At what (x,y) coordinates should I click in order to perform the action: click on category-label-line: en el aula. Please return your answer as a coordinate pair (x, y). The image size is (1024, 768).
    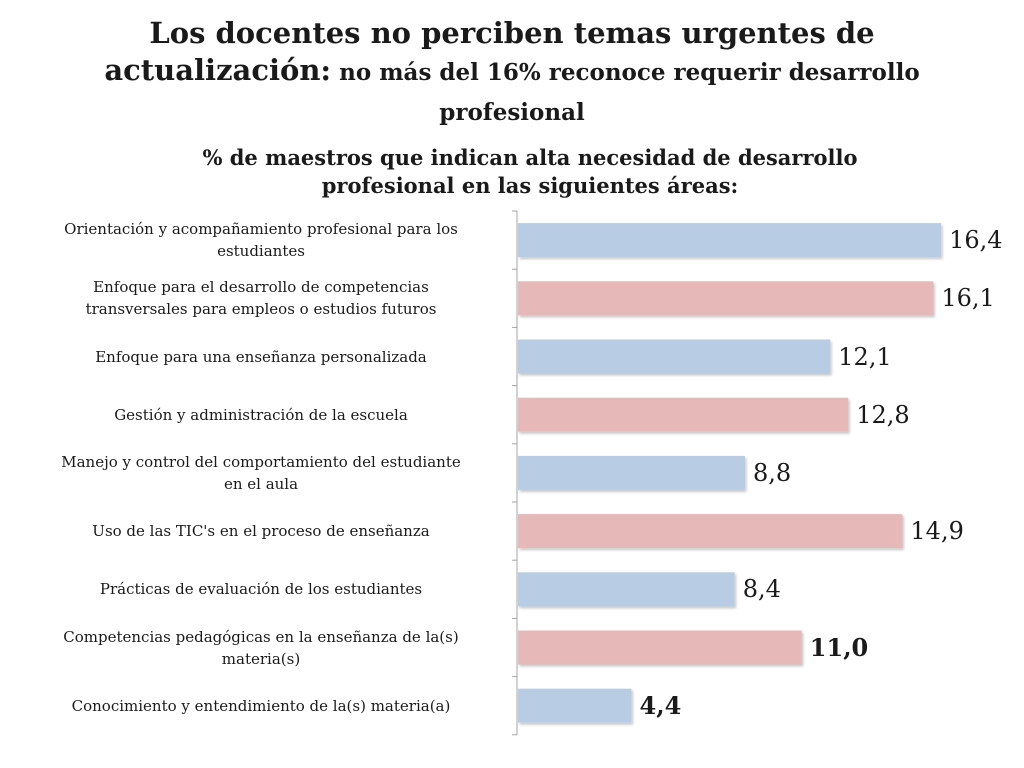
    Looking at the image, I should click on (261, 483).